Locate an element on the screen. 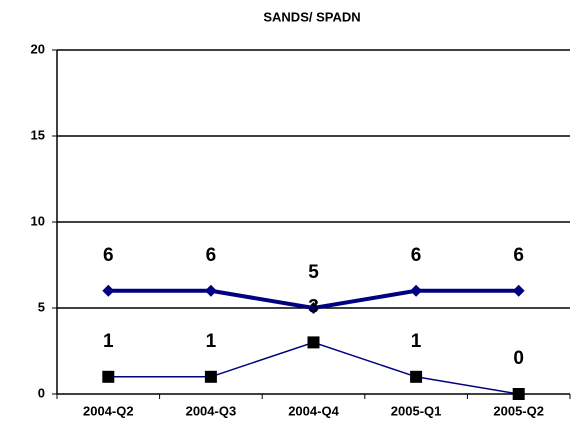  series-line is located at coordinates (313, 368).